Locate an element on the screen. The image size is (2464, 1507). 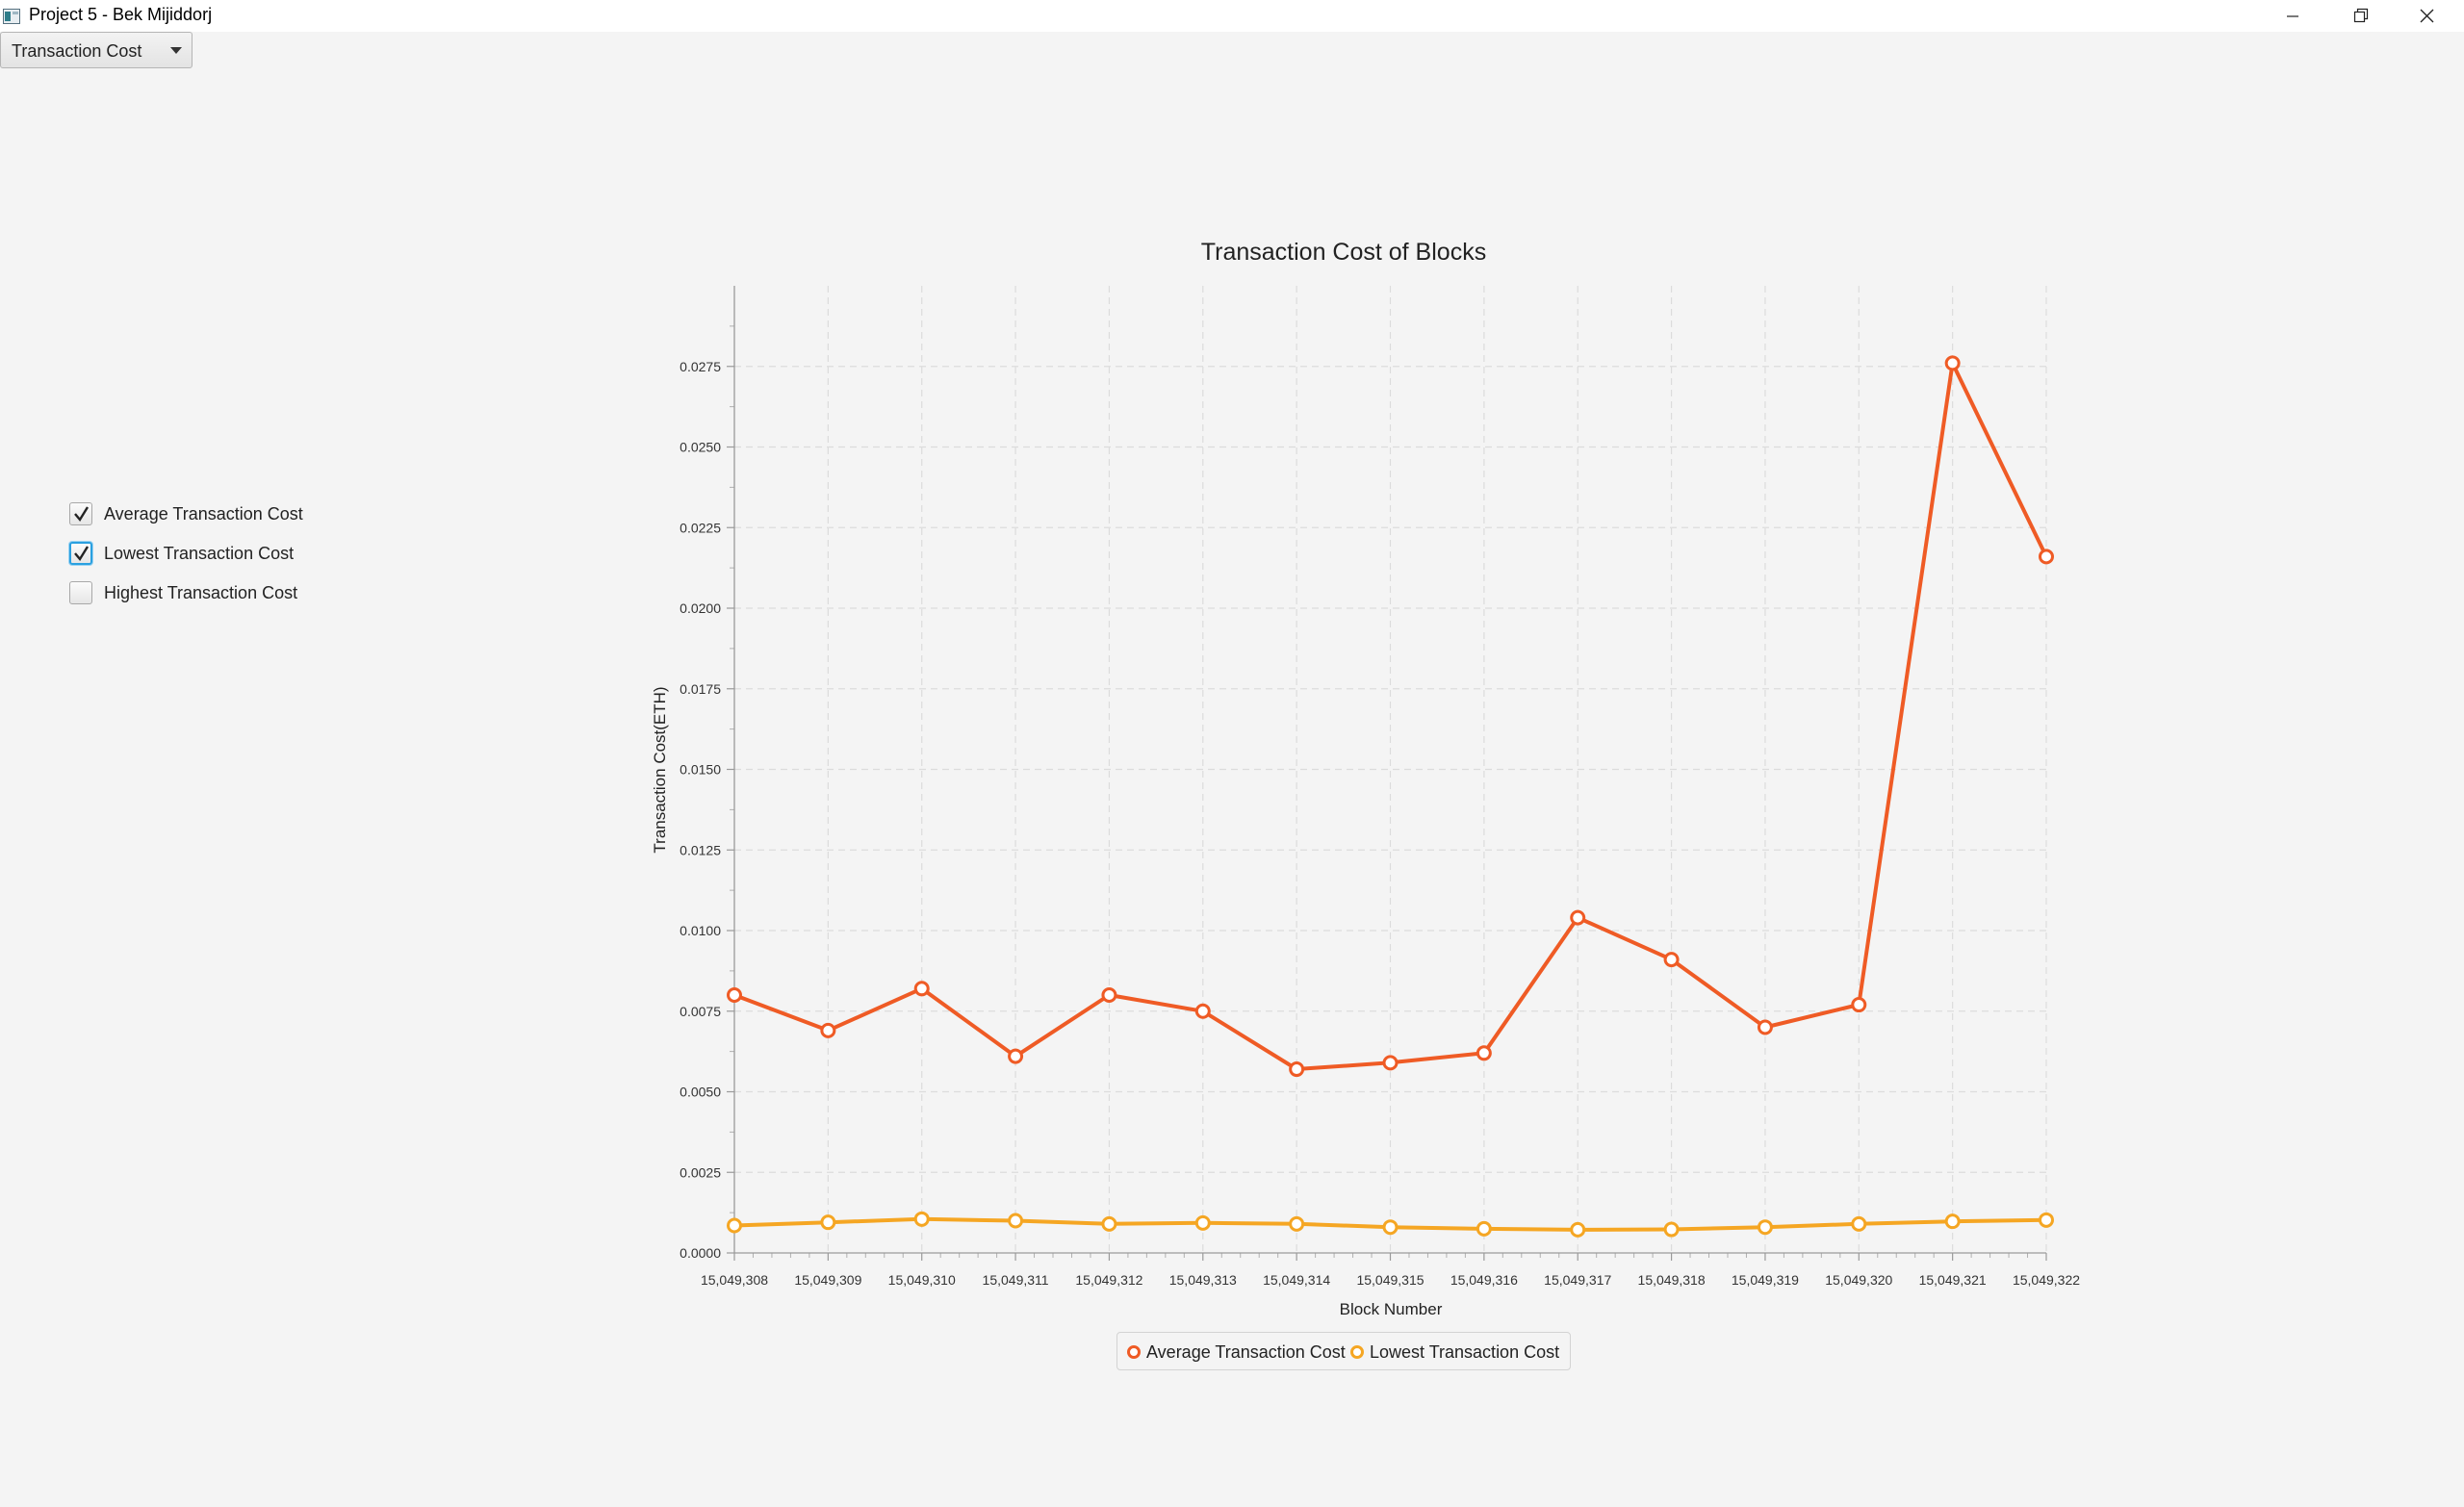
x-tick-label: 15,049,308 is located at coordinates (734, 1280).